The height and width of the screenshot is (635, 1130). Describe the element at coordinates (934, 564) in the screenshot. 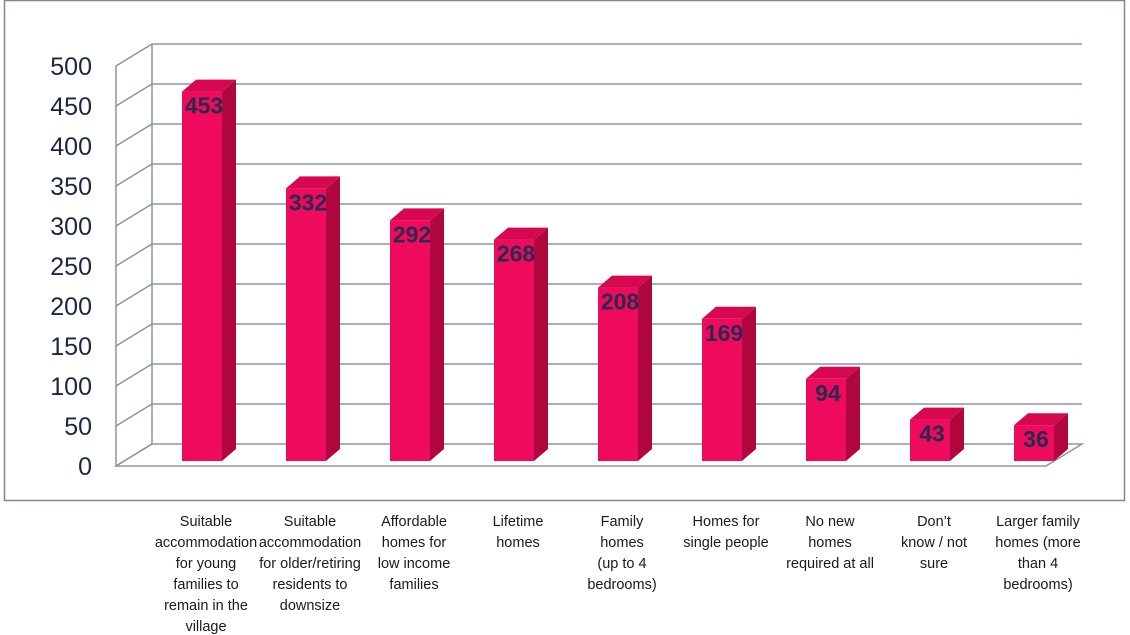

I see `x-category-label-line: sure` at that location.